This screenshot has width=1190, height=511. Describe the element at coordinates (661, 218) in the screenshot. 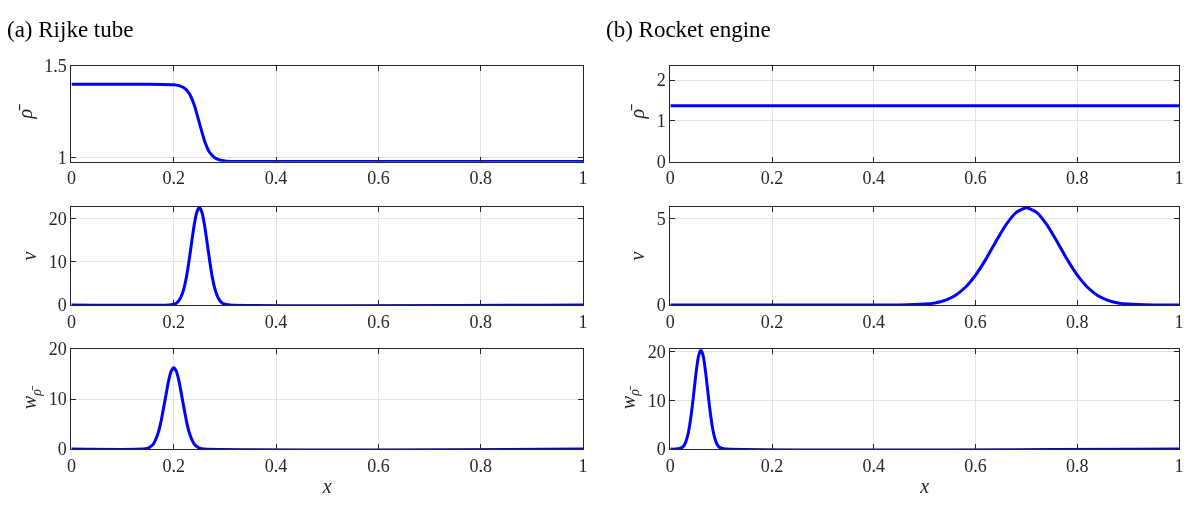

I see `y-tick-label: 5` at that location.